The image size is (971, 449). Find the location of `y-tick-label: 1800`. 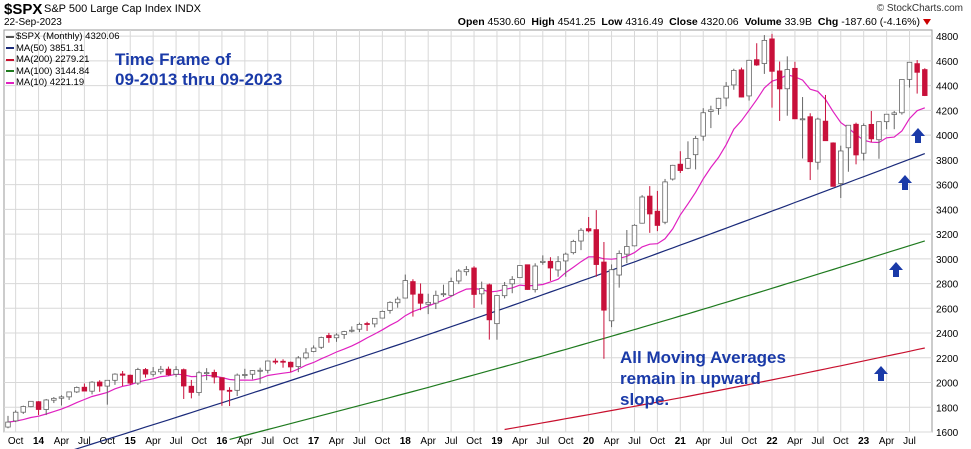

y-tick-label: 1800 is located at coordinates (947, 408).